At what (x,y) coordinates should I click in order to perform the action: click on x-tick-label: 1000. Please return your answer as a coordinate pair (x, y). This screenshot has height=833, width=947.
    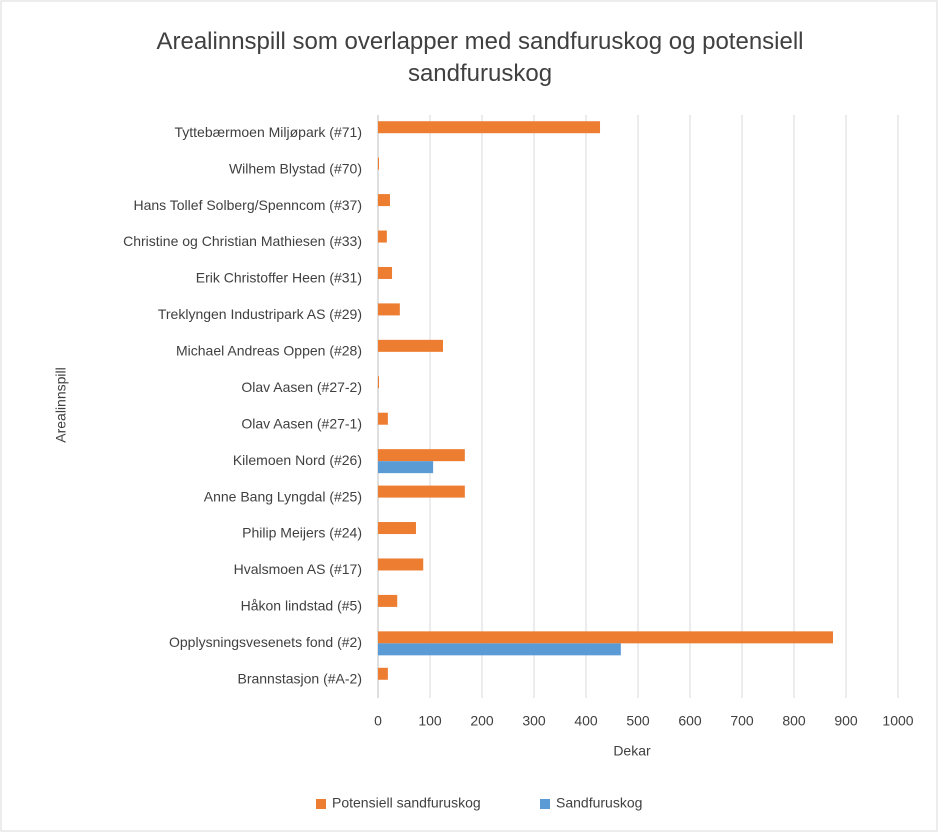
    Looking at the image, I should click on (897, 721).